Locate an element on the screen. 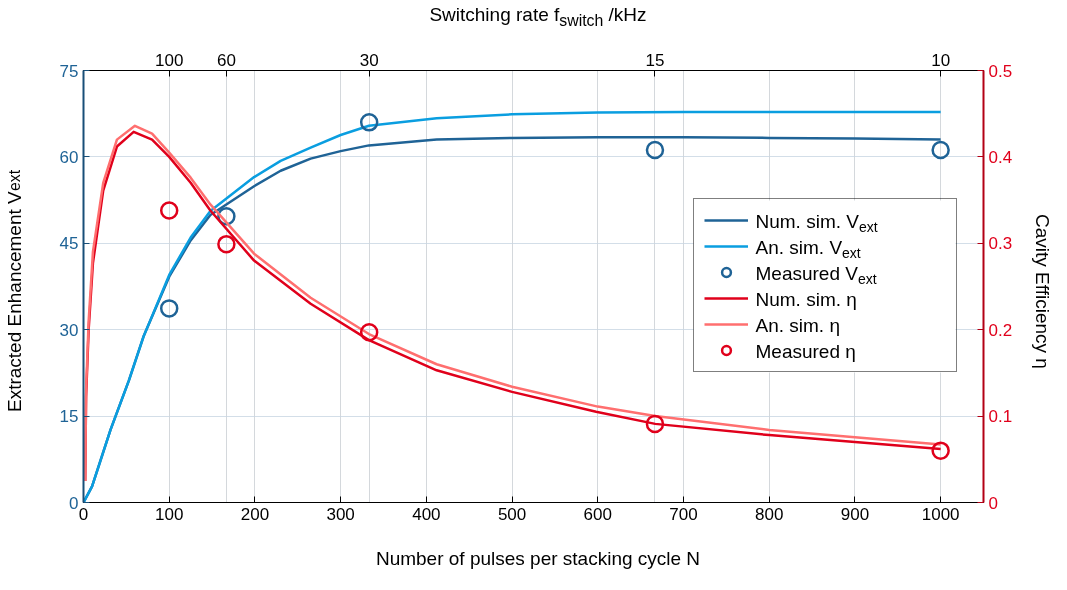 This screenshot has width=1067, height=590. x2-axis-title: Switching rate f$_{switch}$ /kHz is located at coordinates (538, 16).